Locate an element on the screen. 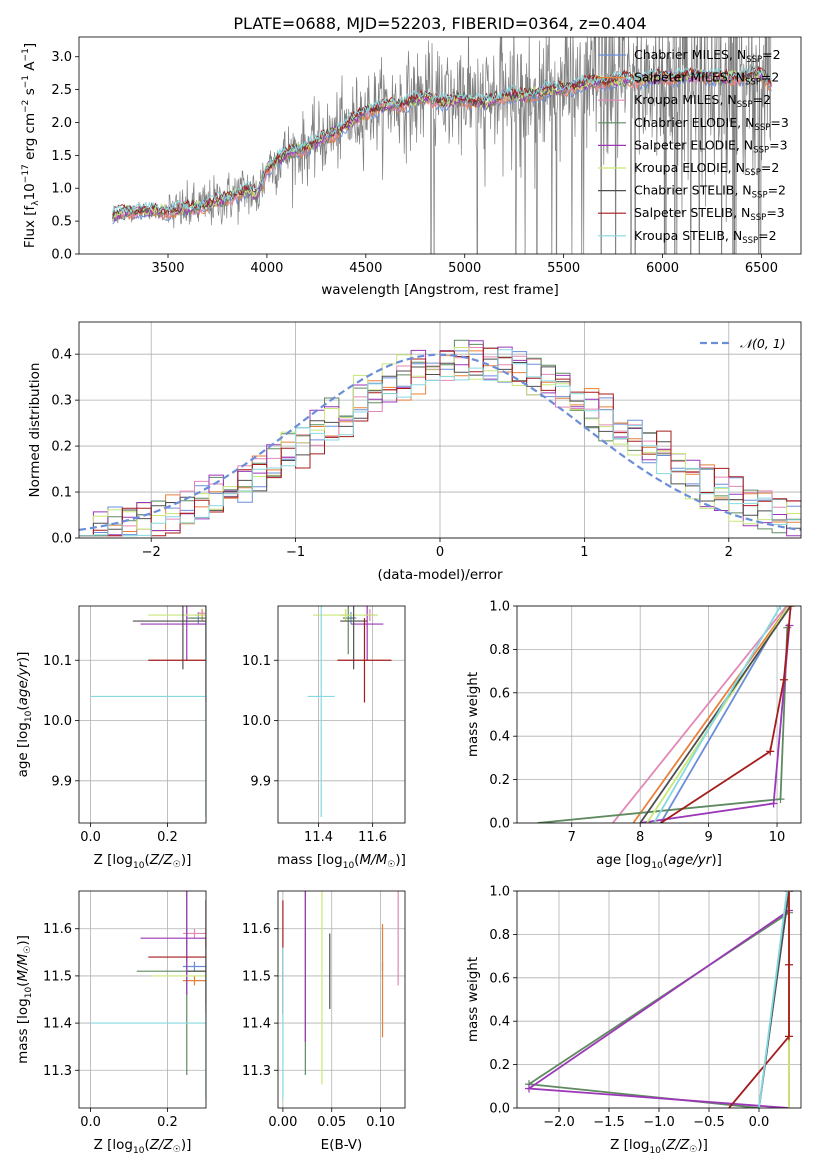  x-tick-label: 9 is located at coordinates (708, 837).